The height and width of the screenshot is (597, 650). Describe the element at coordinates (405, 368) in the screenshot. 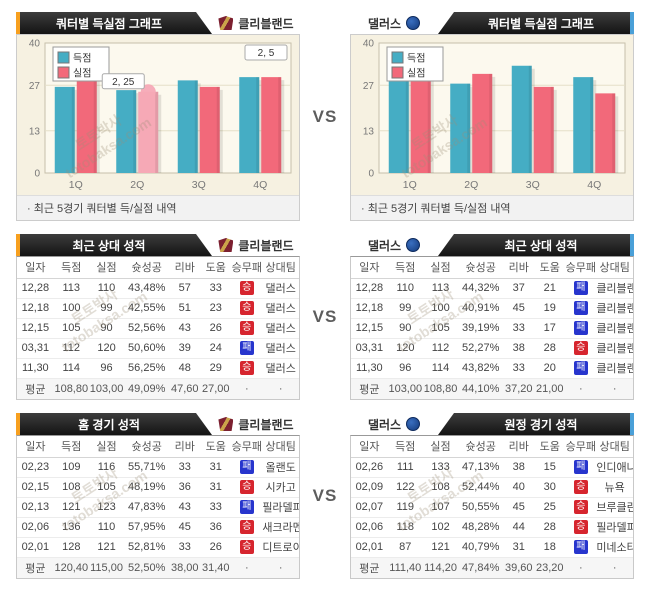

I see `cell-points: 96` at that location.